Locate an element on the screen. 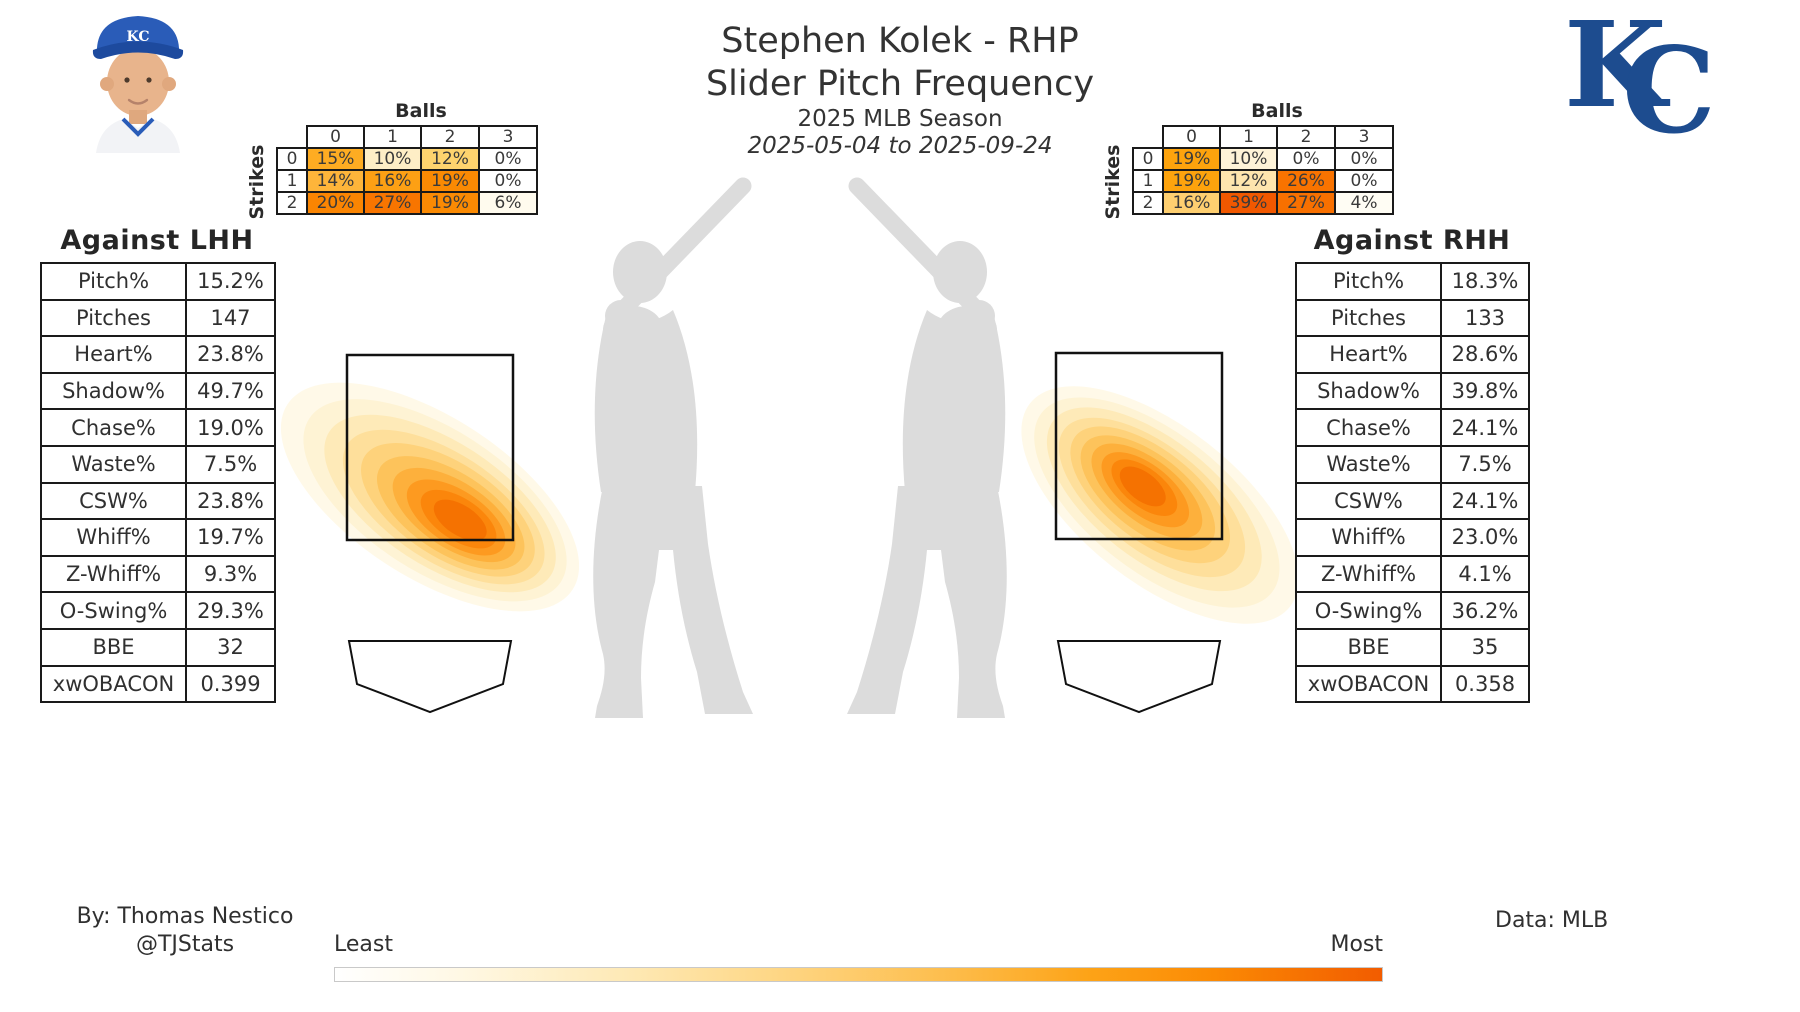 This screenshot has height=1012, width=1800. stat-label: BBE is located at coordinates (113, 647).